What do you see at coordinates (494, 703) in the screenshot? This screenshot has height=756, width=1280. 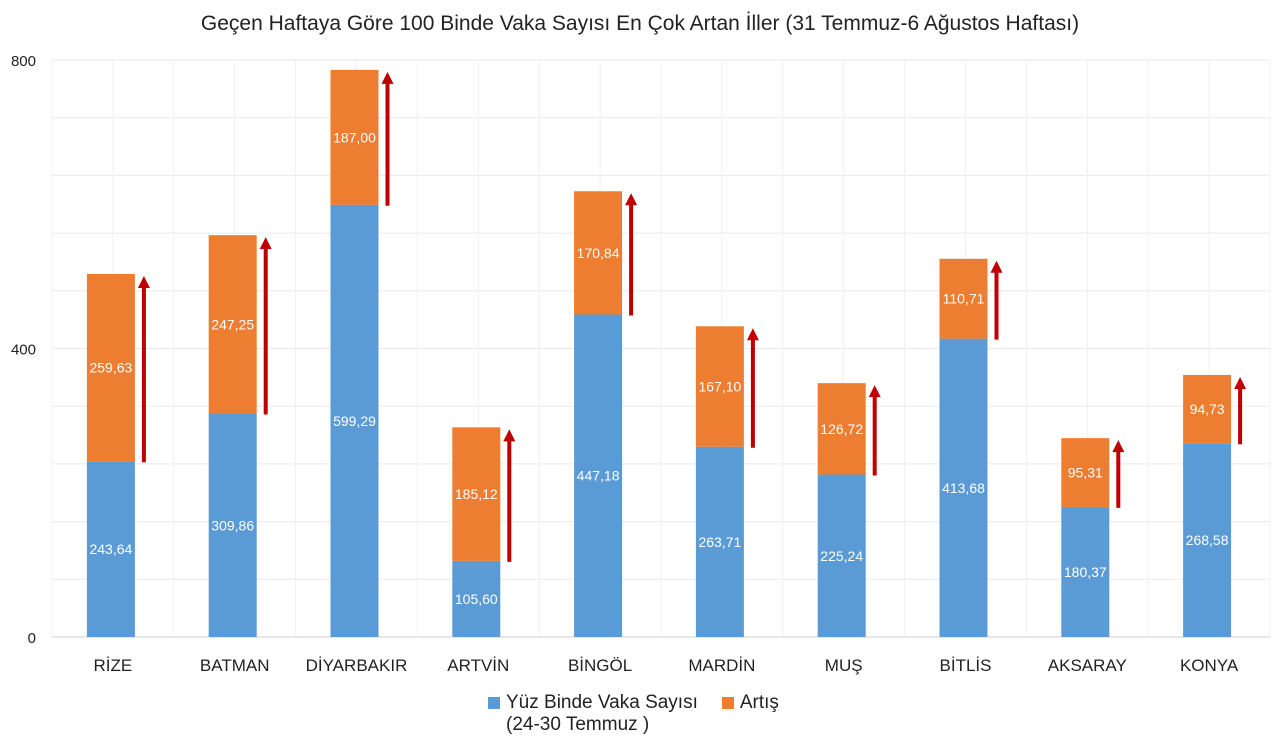 I see `legend-swatch-base` at bounding box center [494, 703].